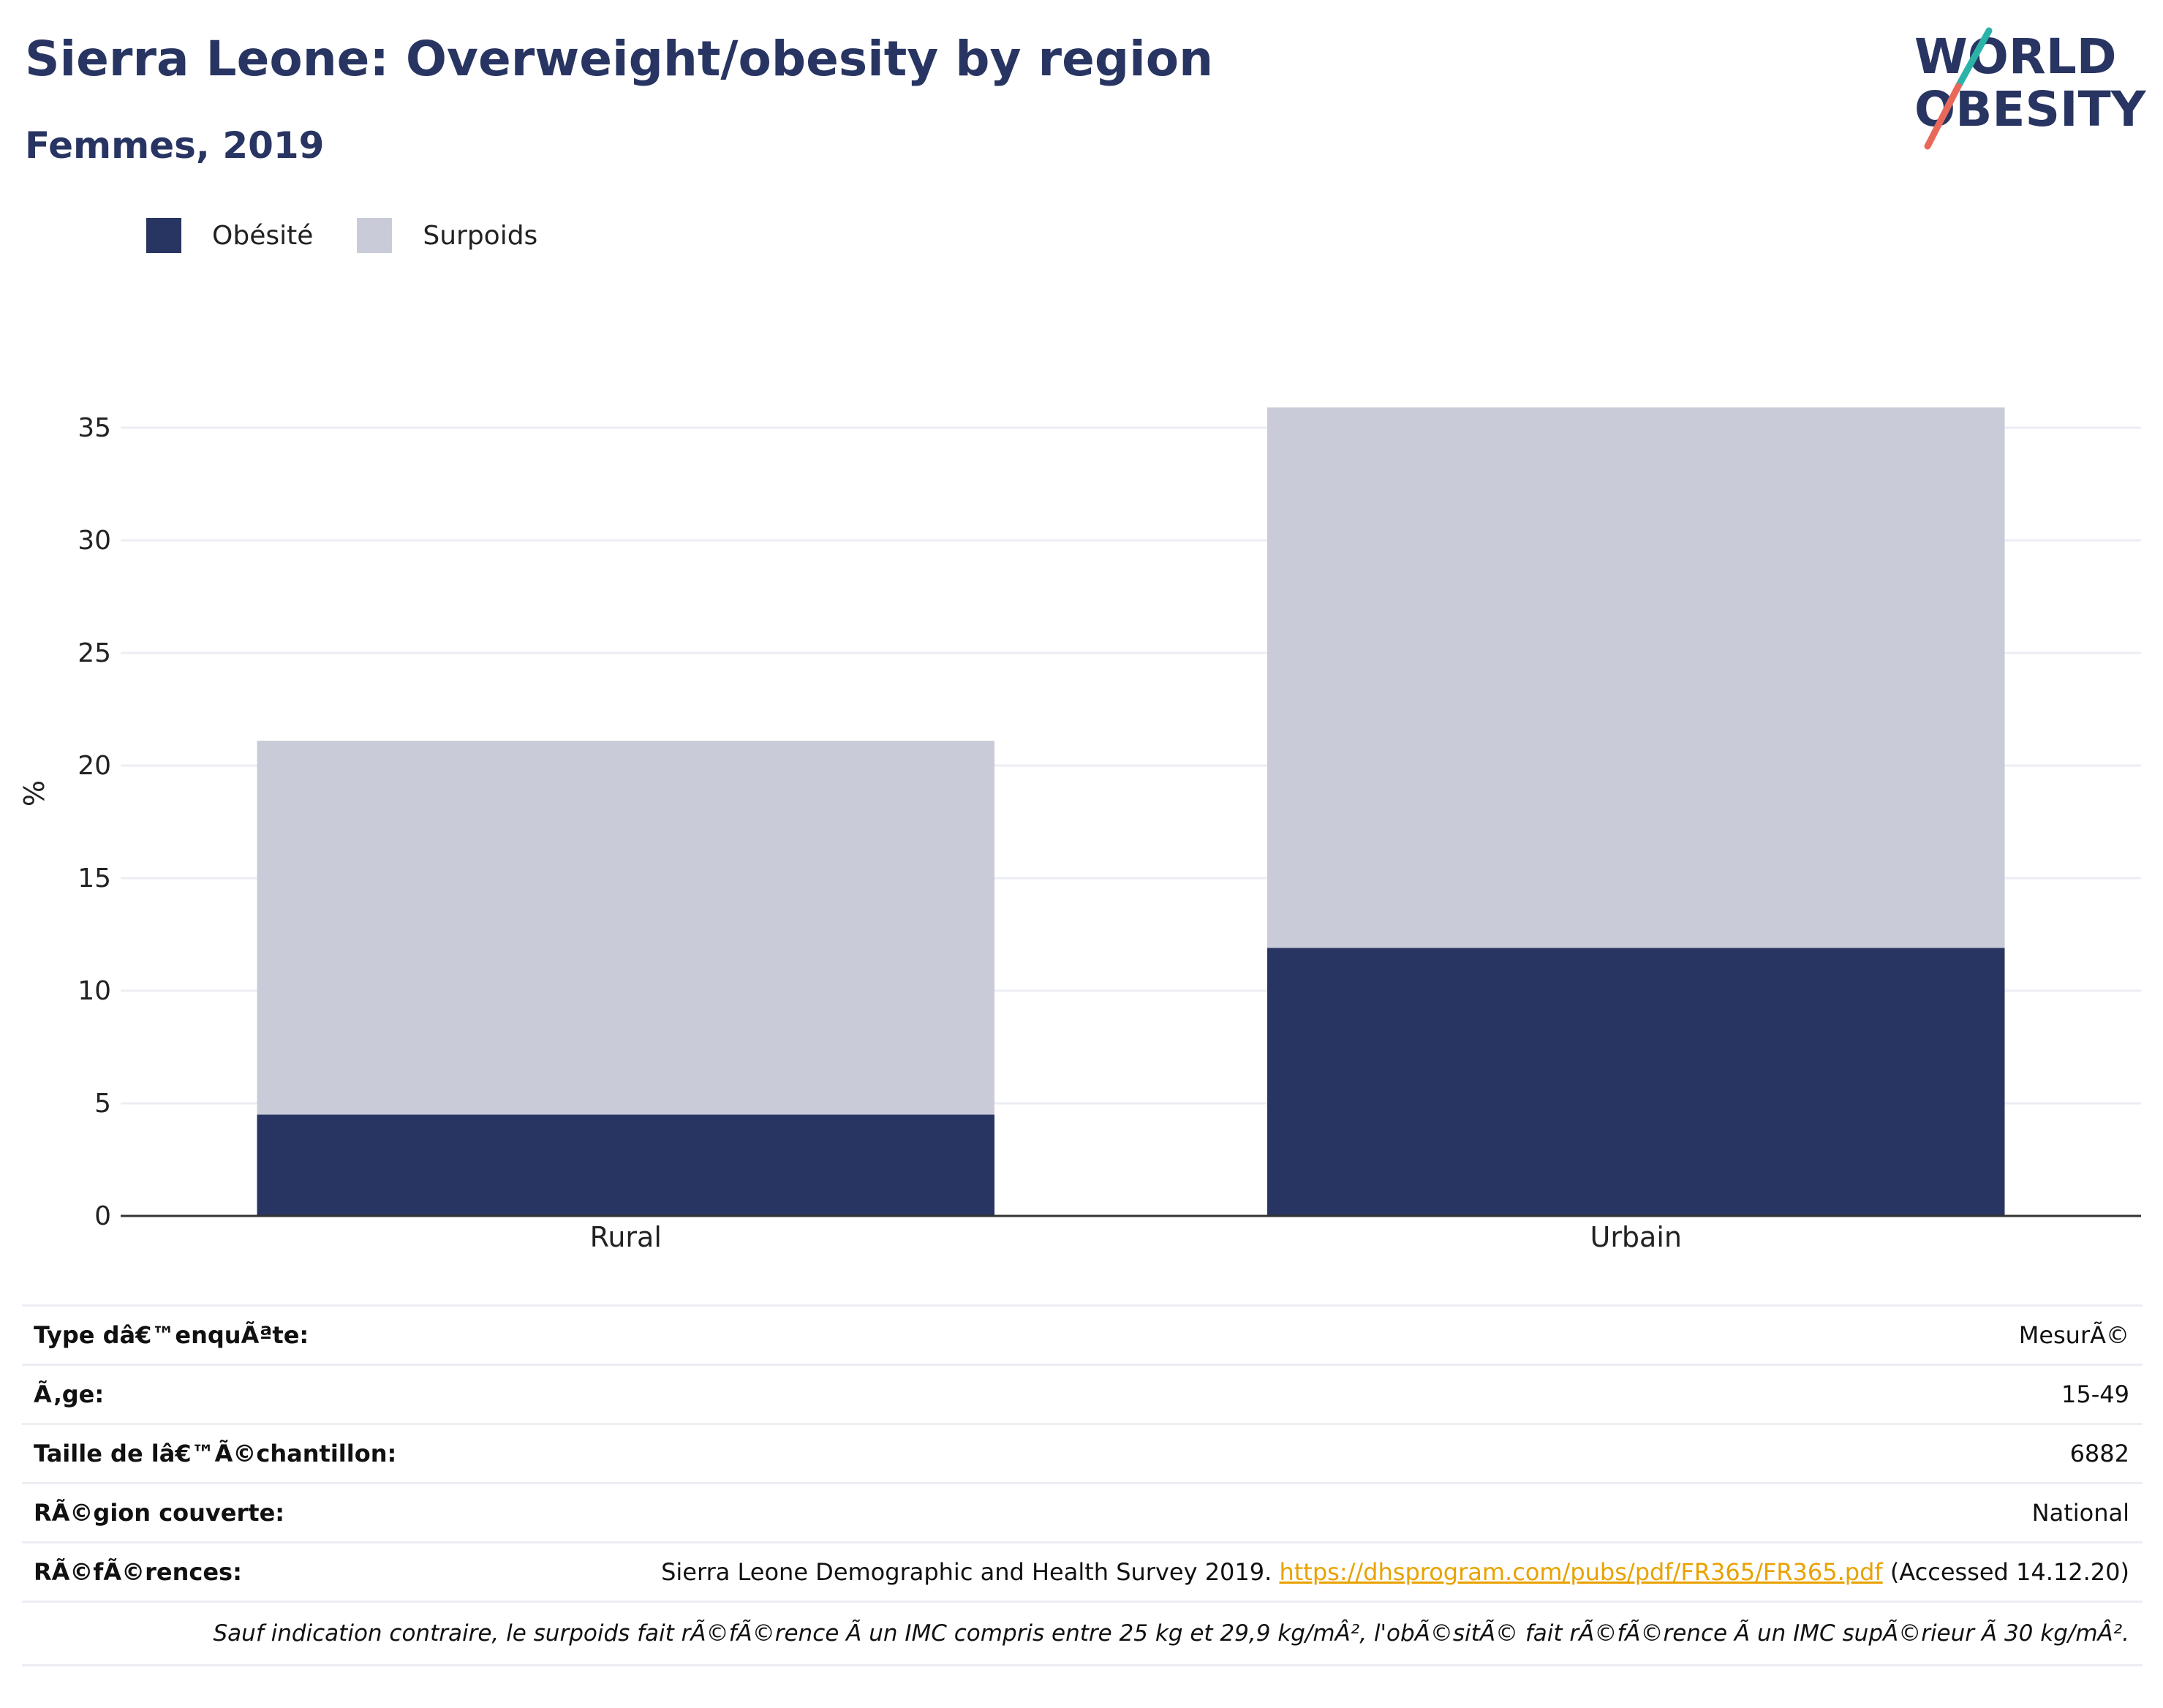 The width and height of the screenshot is (2163, 1708). I want to click on legend-item-obesity: Obésité, so click(229, 235).